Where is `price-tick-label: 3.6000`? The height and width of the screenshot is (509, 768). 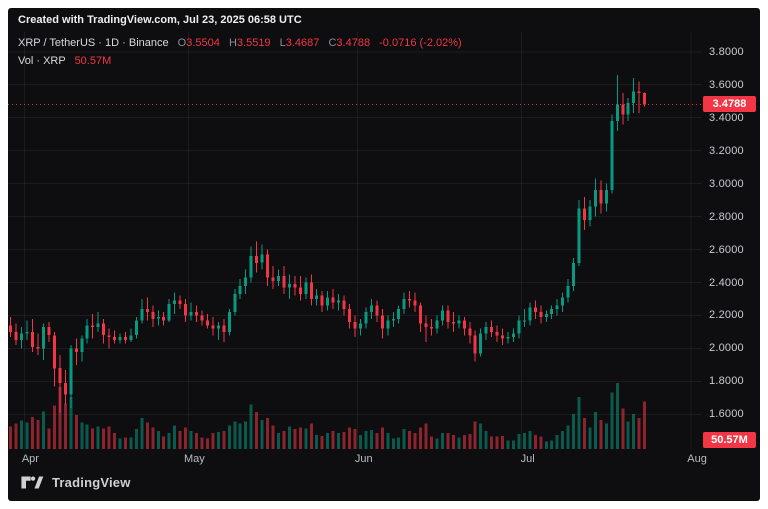 price-tick-label: 3.6000 is located at coordinates (726, 84).